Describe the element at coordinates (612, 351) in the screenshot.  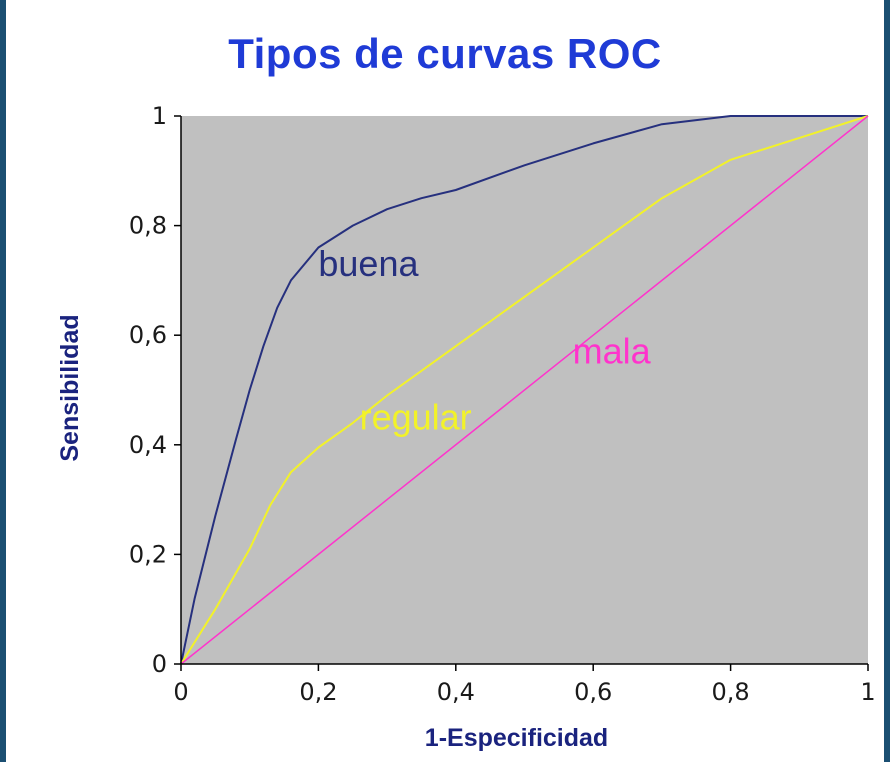
I see `series-label-mala: mala` at that location.